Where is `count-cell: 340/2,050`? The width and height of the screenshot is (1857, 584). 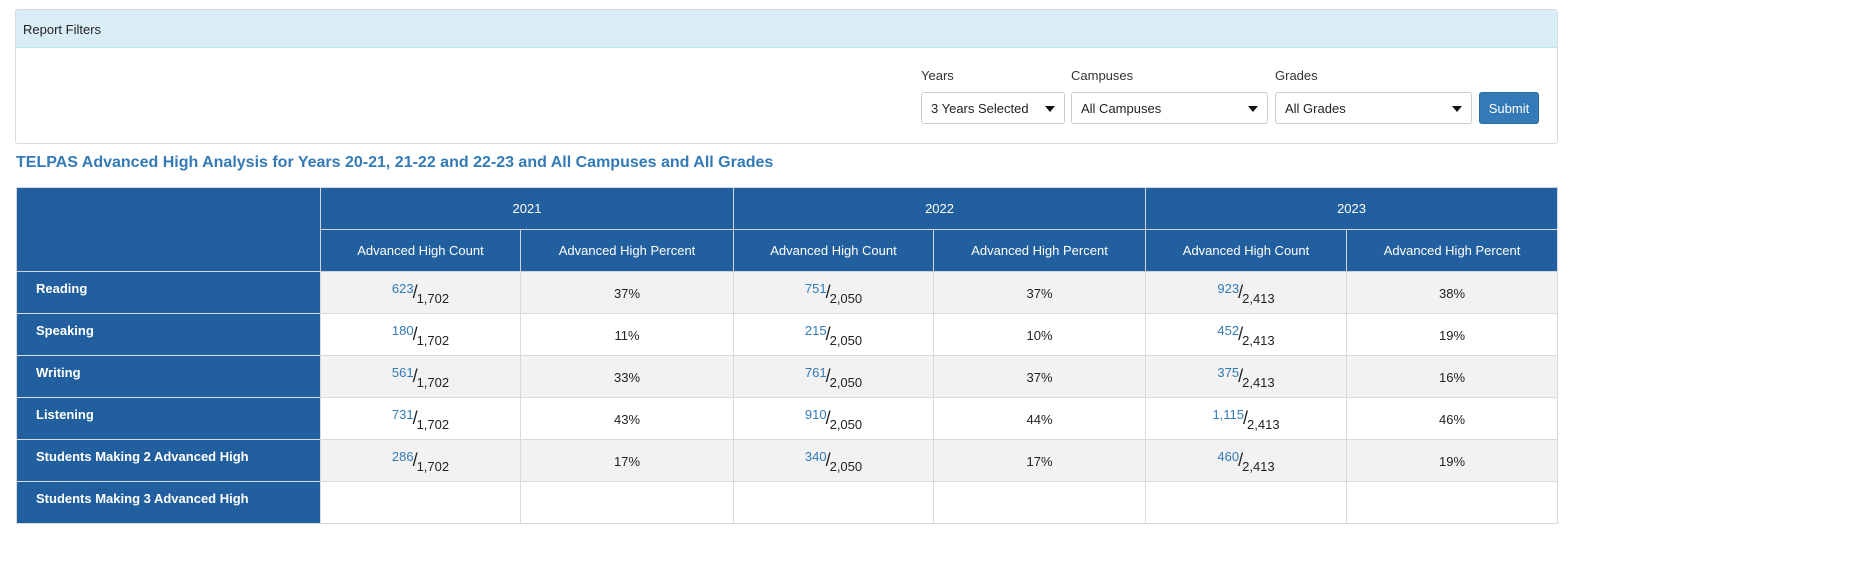
count-cell: 340/2,050 is located at coordinates (834, 460).